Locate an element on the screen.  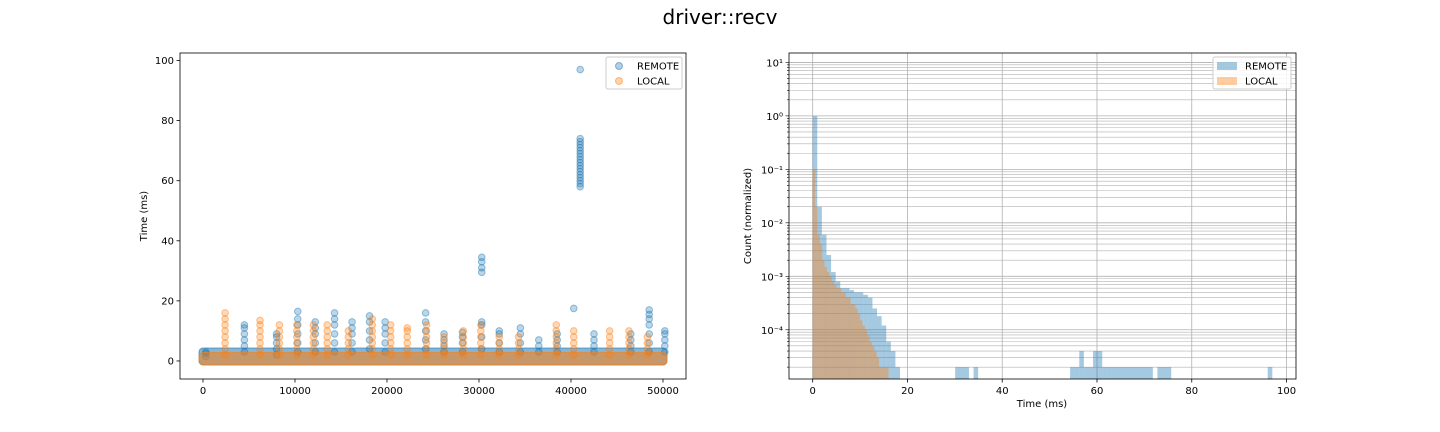
legend-label: REMOTE is located at coordinates (1266, 67).